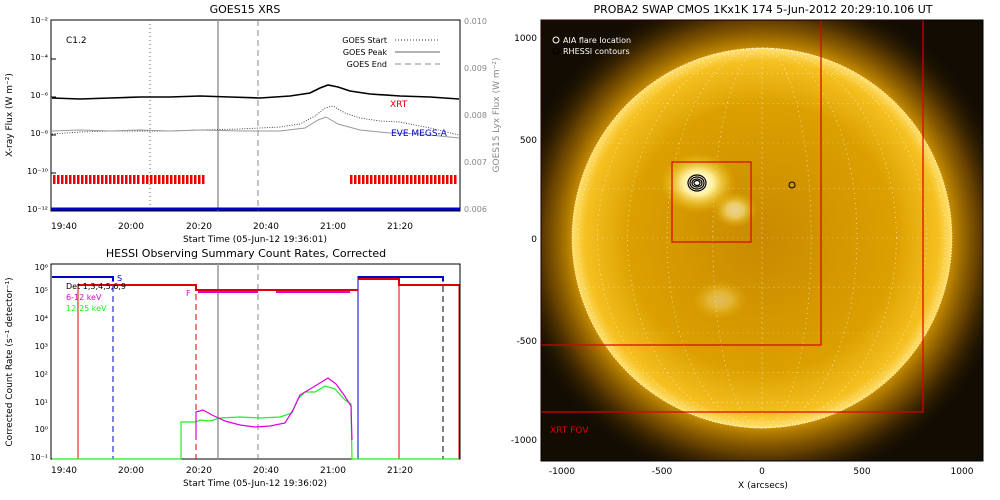 The image size is (1000, 500). What do you see at coordinates (596, 51) in the screenshot?
I see `legend-rhessi: RHESSI contours` at bounding box center [596, 51].